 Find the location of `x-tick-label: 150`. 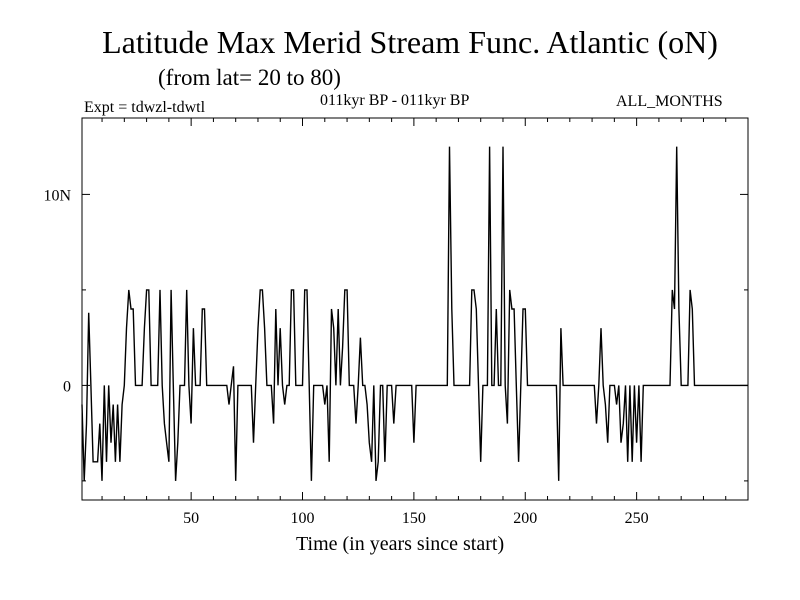

x-tick-label: 150 is located at coordinates (414, 518).